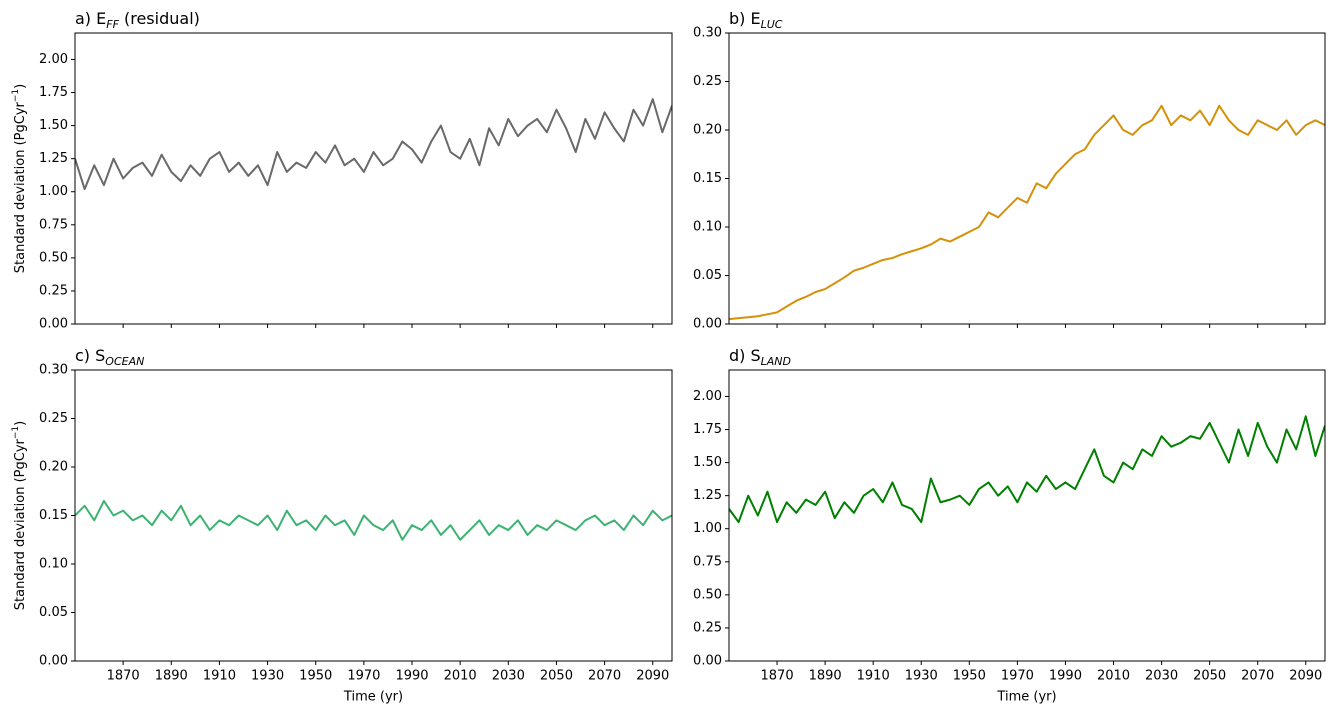 This screenshot has height=708, width=1330. I want to click on title-suffix: (residual), so click(159, 18).